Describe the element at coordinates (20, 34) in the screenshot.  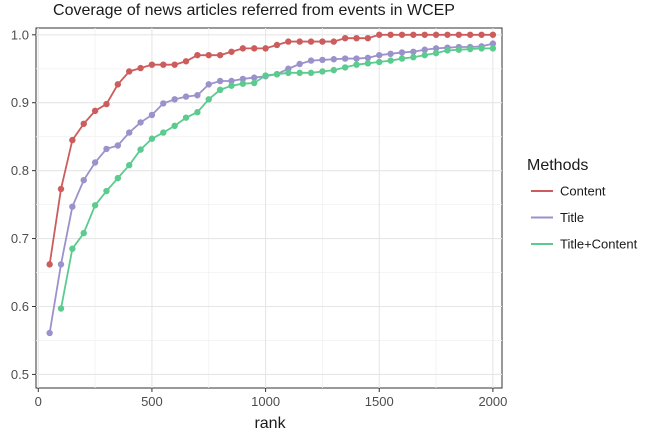
I see `y-tick-label: 1.0` at that location.